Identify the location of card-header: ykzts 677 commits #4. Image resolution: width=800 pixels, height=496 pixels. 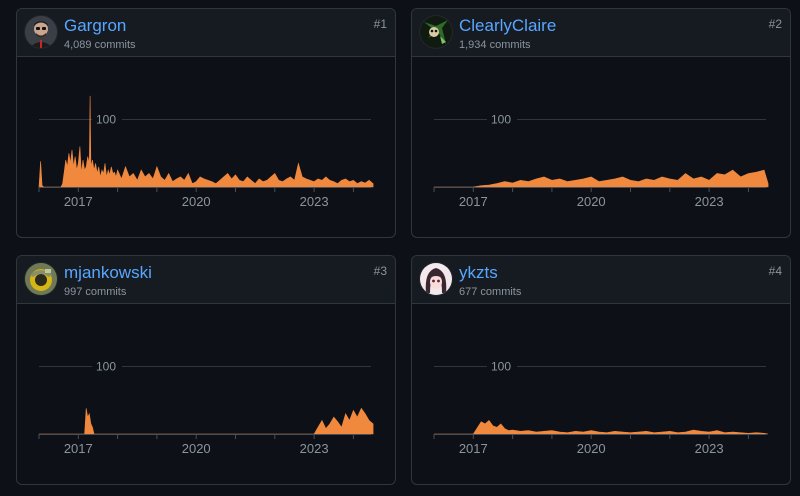
(601, 280).